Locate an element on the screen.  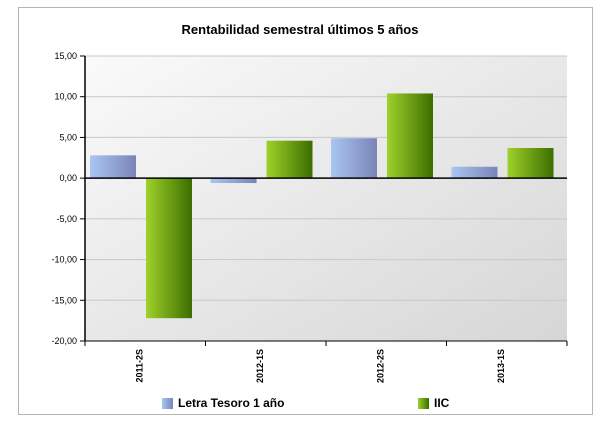
y-tick-label: -15,00 is located at coordinates (64, 300).